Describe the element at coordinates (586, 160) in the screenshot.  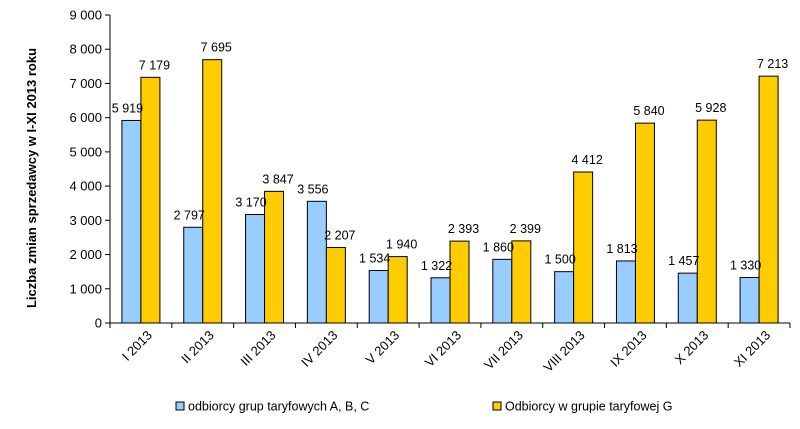
I see `data-label: 4 412` at that location.